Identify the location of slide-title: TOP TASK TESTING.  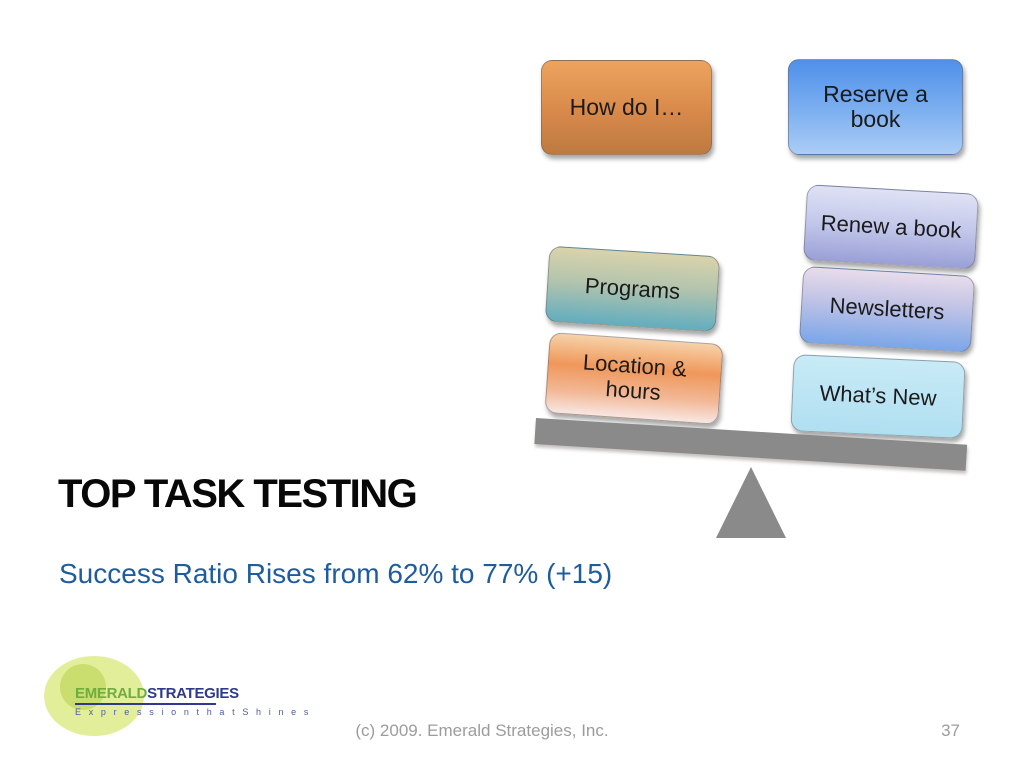
(238, 494).